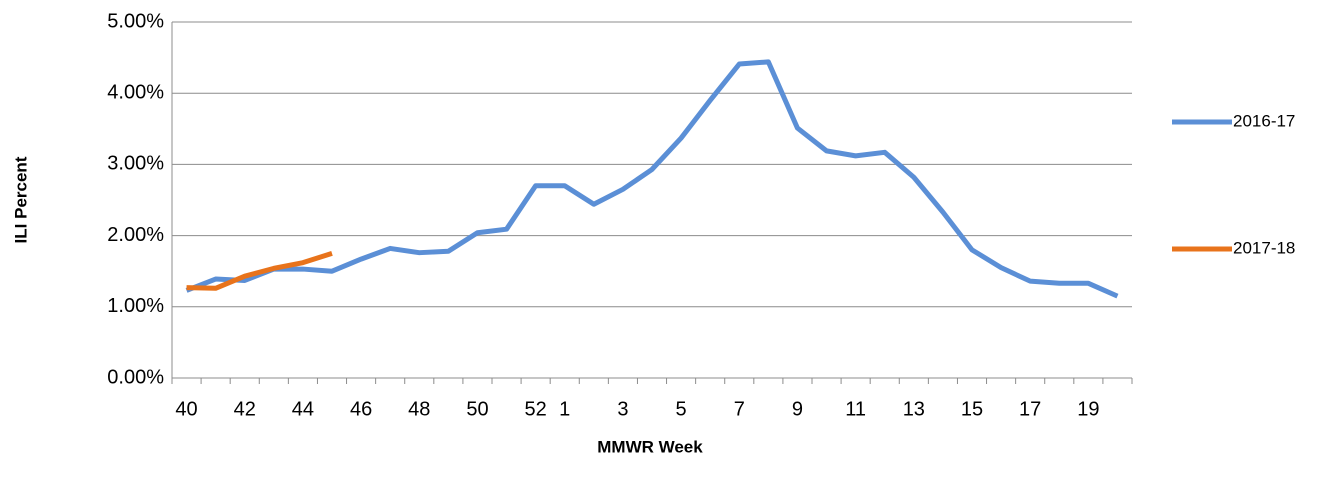  Describe the element at coordinates (1264, 247) in the screenshot. I see `legend-label: 2017-18` at that location.